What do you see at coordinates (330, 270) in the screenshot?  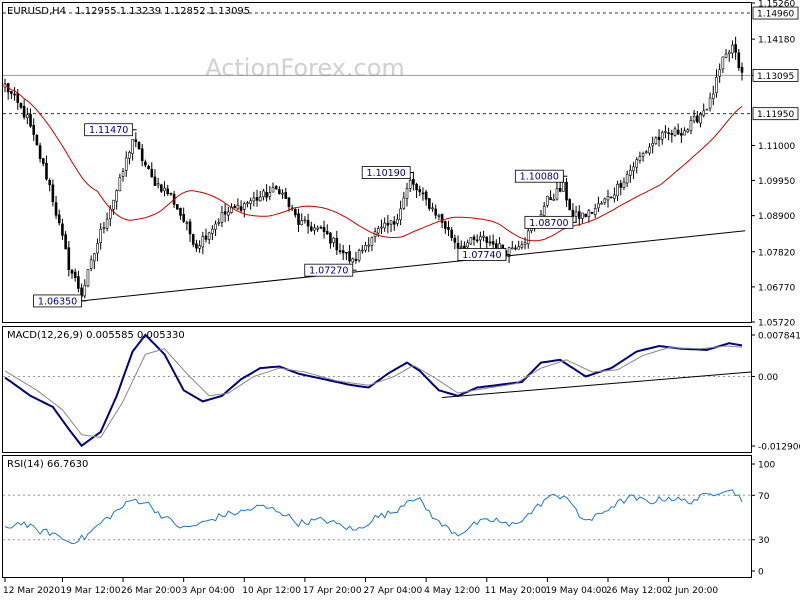 I see `price-annotation: 1.07270` at bounding box center [330, 270].